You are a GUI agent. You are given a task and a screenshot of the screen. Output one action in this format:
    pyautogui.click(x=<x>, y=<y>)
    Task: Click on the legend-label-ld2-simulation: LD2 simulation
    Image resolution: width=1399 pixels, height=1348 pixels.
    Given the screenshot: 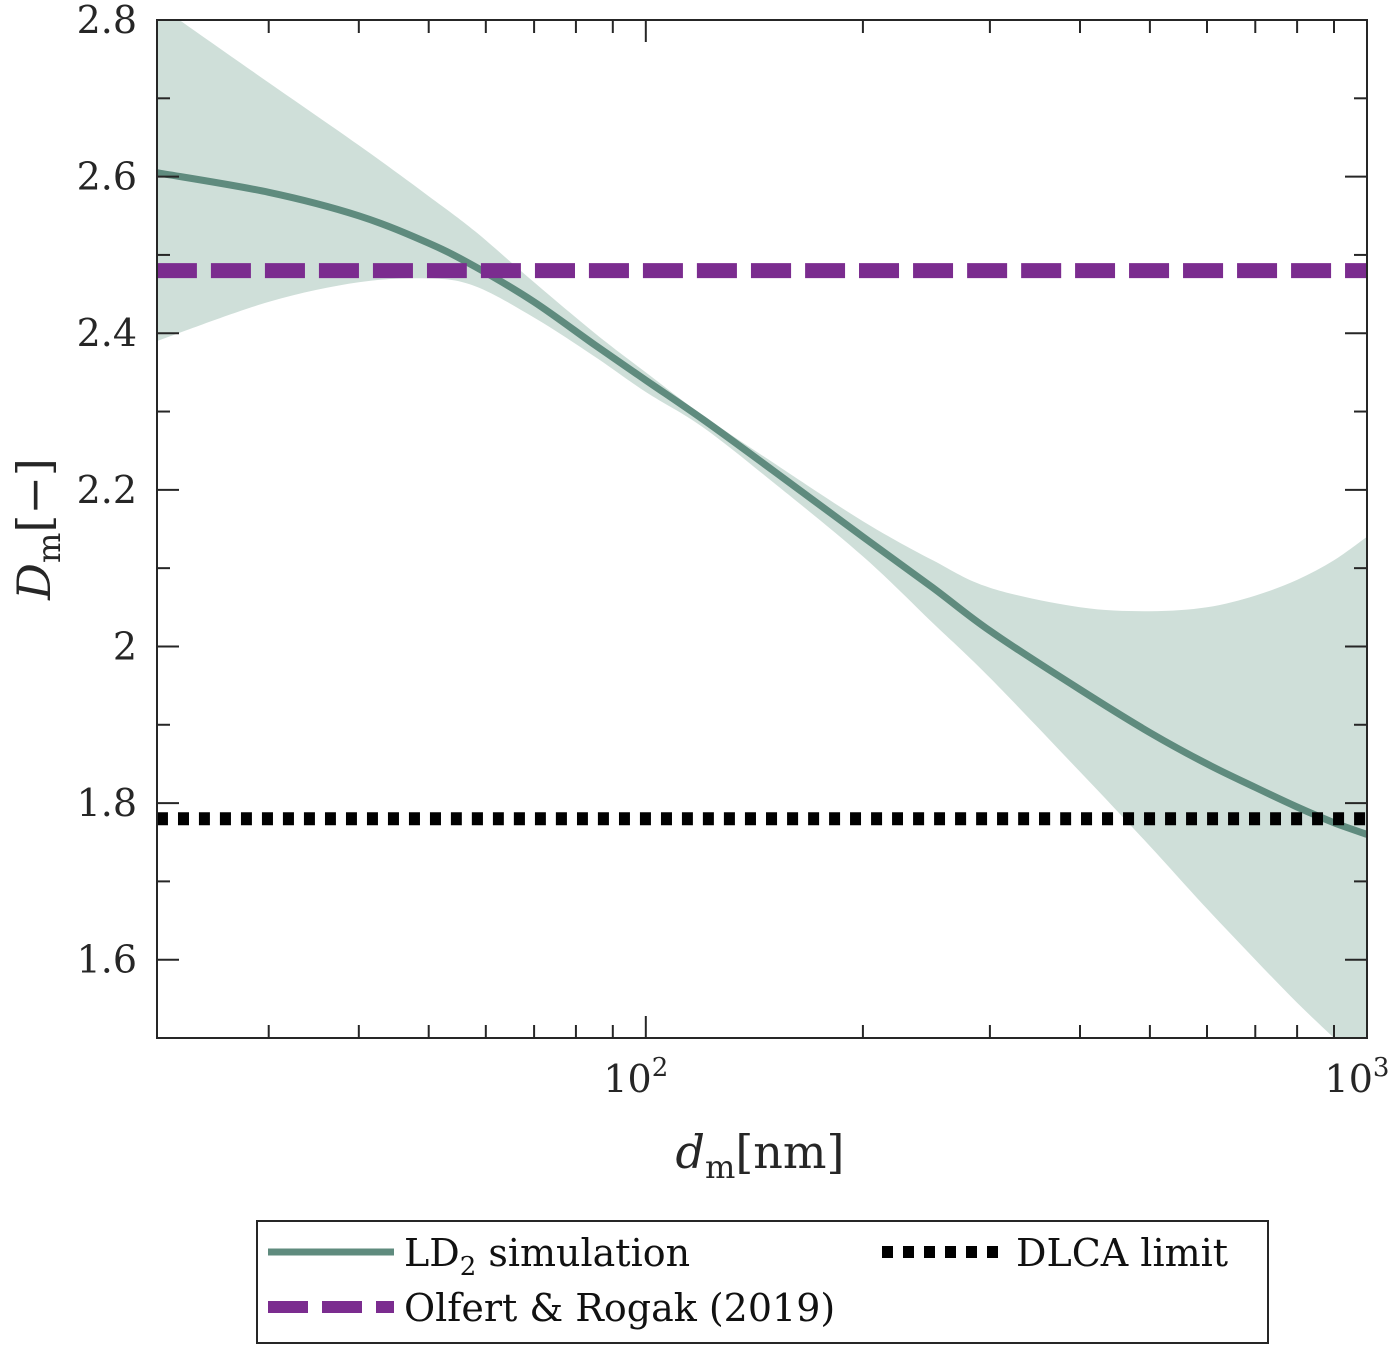 What is the action you would take?
    pyautogui.click(x=547, y=1256)
    